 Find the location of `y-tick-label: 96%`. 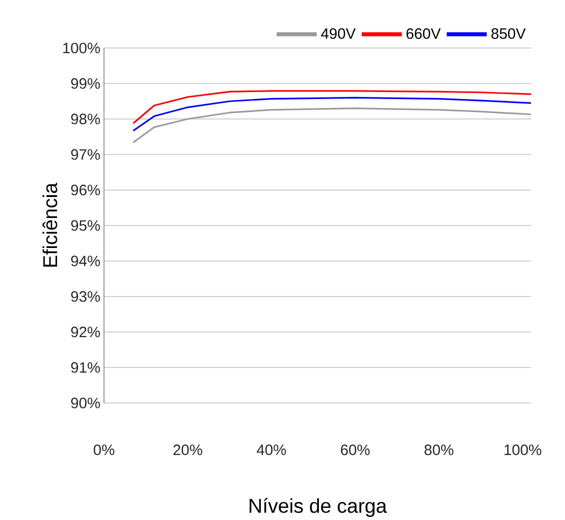

y-tick-label: 96% is located at coordinates (85, 190).